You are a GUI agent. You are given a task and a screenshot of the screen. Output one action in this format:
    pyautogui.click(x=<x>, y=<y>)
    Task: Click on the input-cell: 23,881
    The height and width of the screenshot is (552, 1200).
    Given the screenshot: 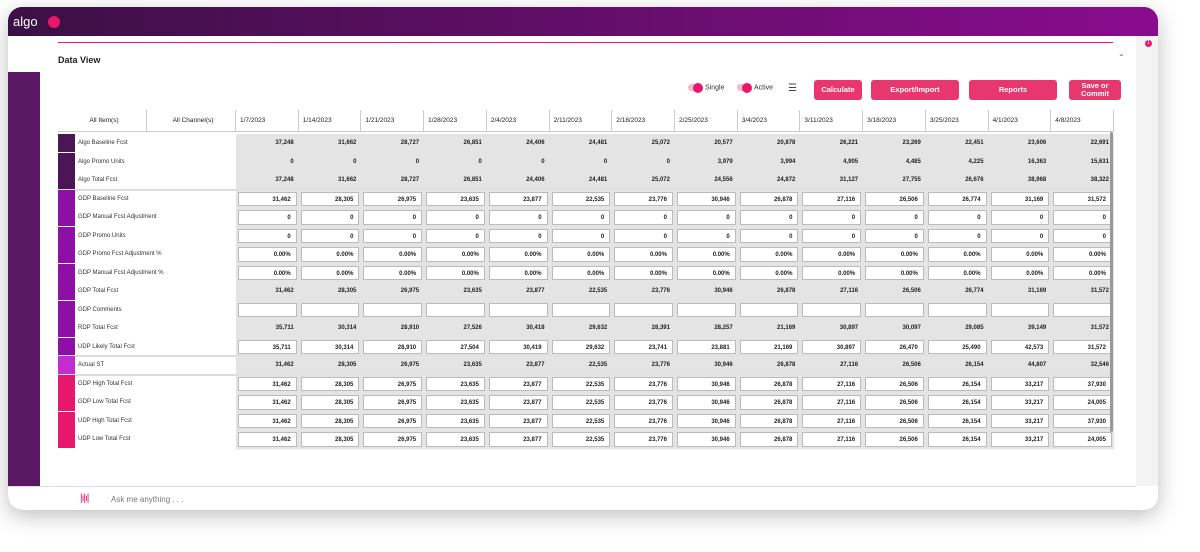 What is the action you would take?
    pyautogui.click(x=706, y=346)
    